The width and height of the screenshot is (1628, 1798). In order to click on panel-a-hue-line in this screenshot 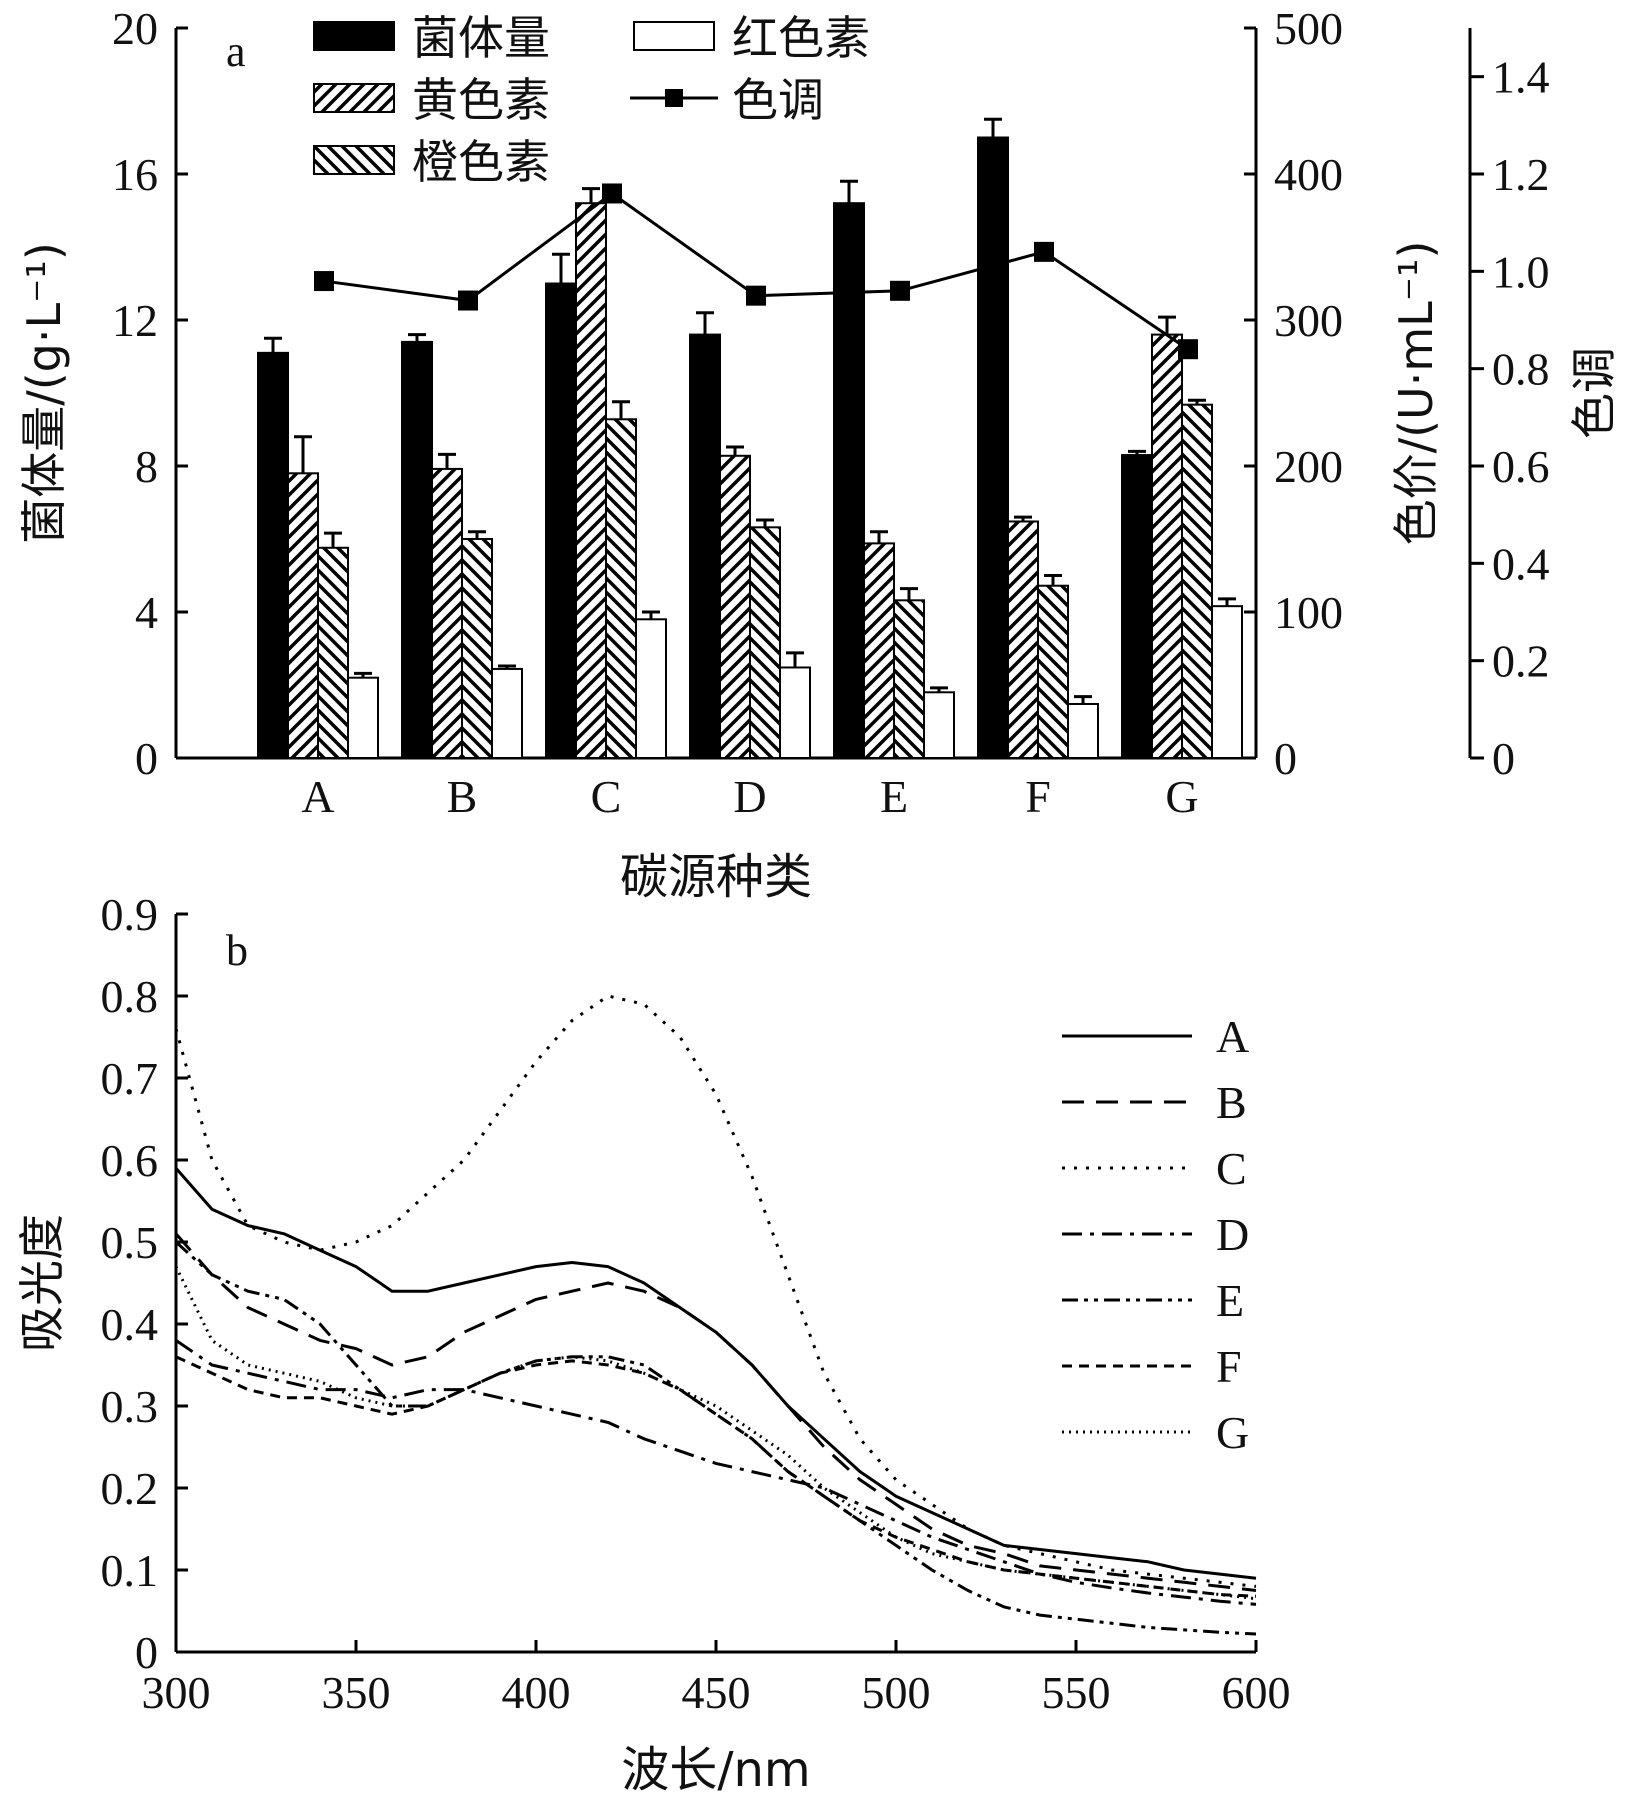, I will do `click(756, 271)`.